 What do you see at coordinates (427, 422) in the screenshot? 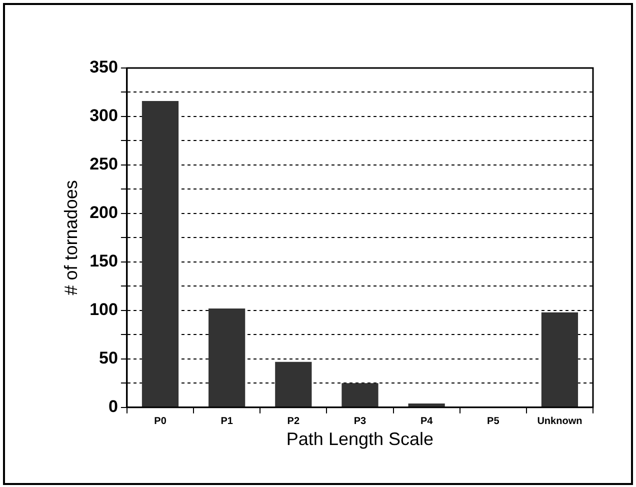
I see `x-tick-label: P4` at bounding box center [427, 422].